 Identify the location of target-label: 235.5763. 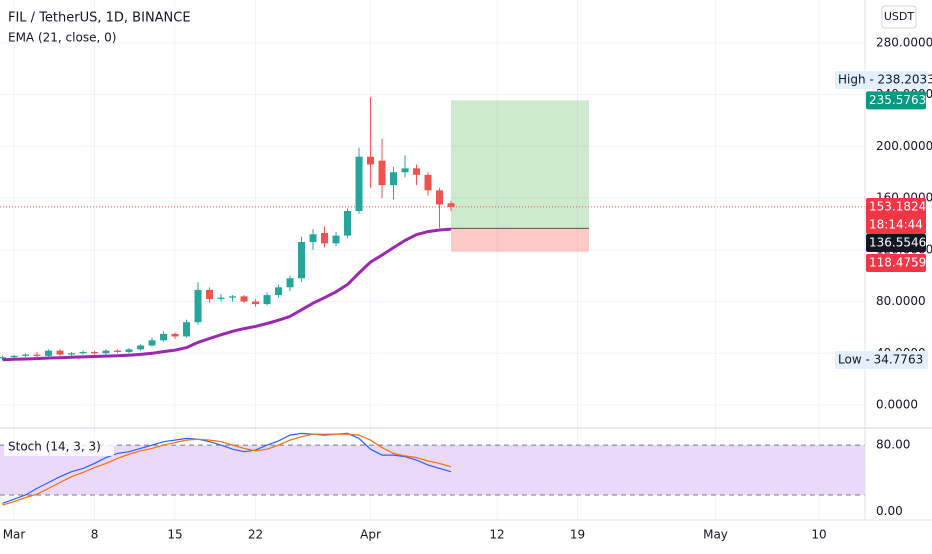
(897, 100).